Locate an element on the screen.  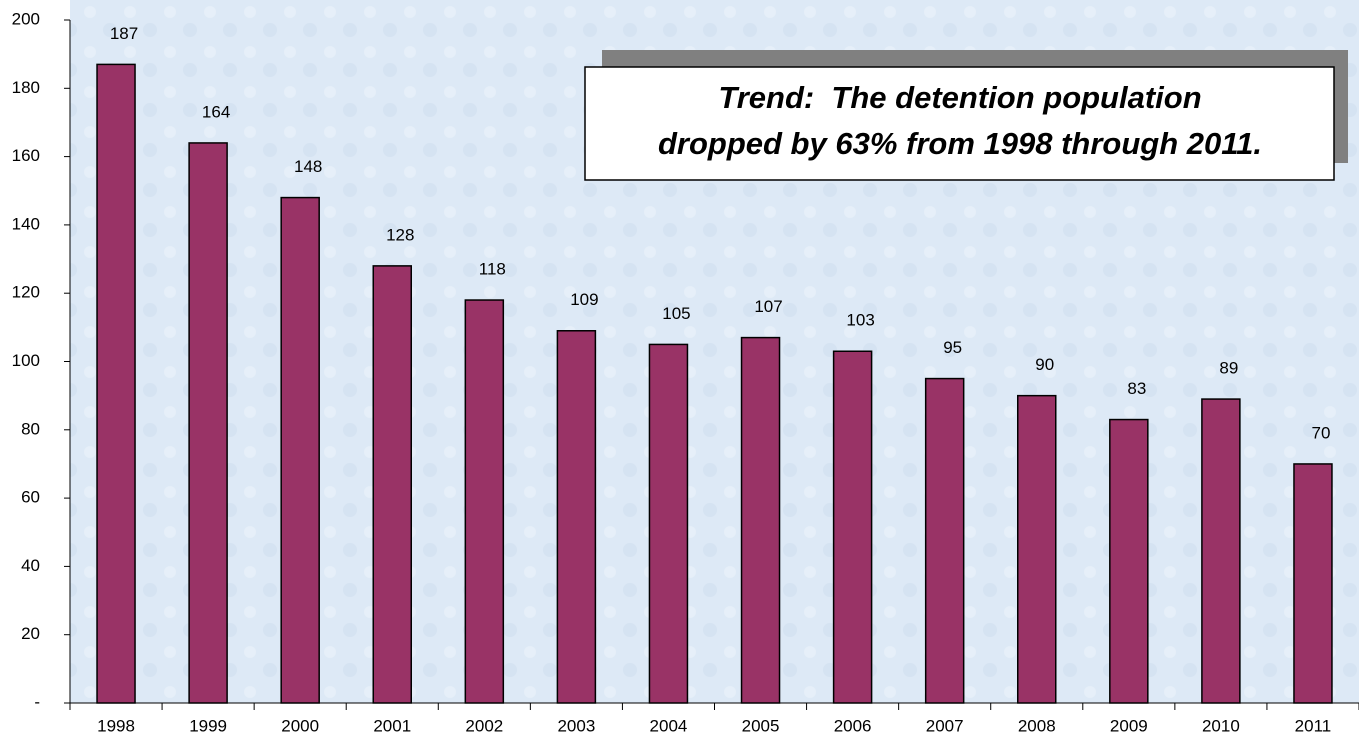
annotation-line: dropped by 63% from 1998 through 2011. is located at coordinates (960, 143).